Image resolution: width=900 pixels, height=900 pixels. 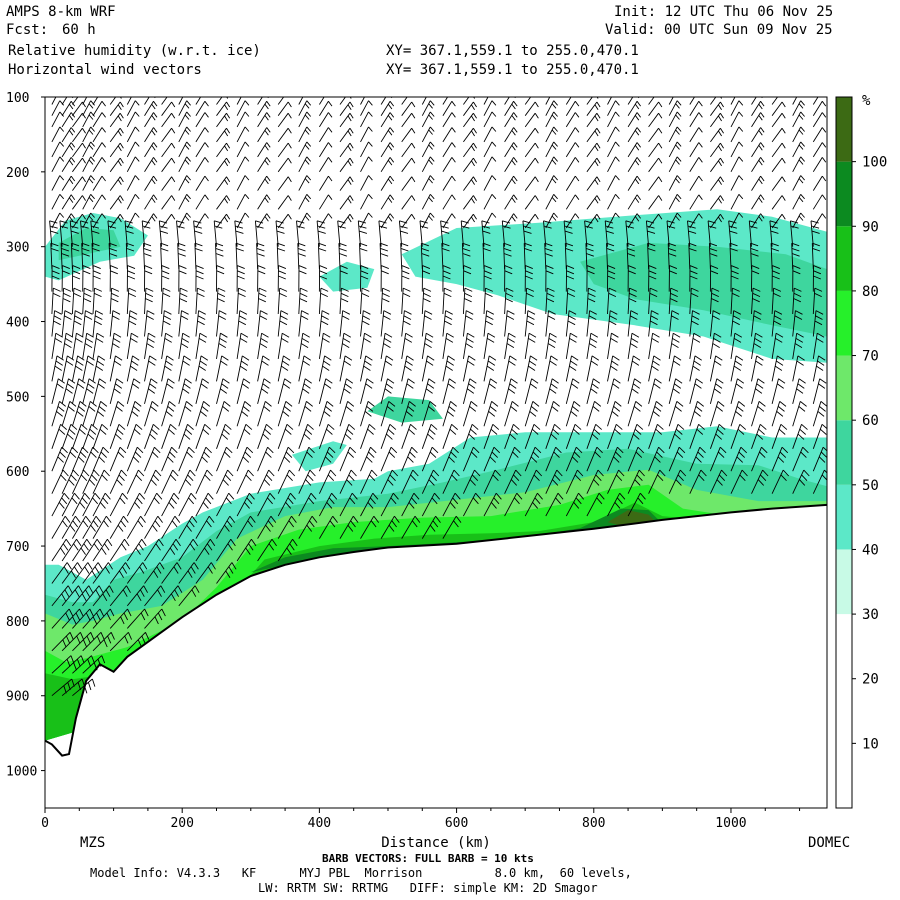 What do you see at coordinates (105, 70) in the screenshot?
I see `field-name-wind: Horizontal wind vectors` at bounding box center [105, 70].